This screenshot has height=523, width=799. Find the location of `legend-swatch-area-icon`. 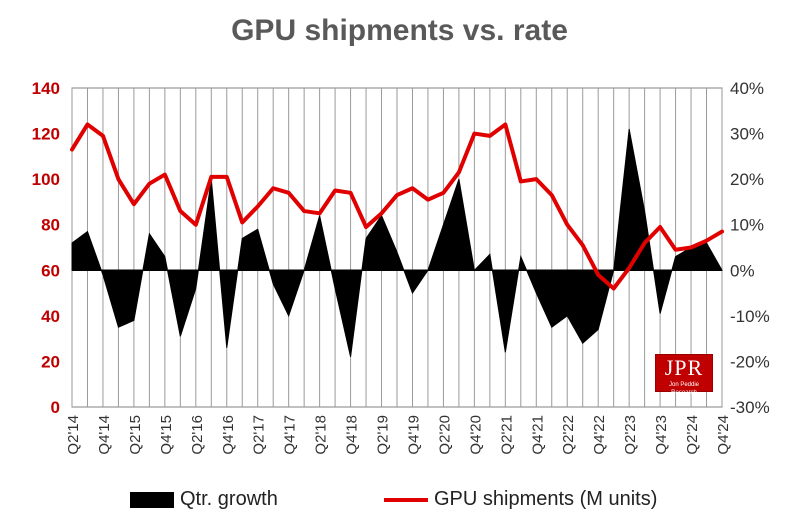

legend-swatch-area-icon is located at coordinates (152, 499).